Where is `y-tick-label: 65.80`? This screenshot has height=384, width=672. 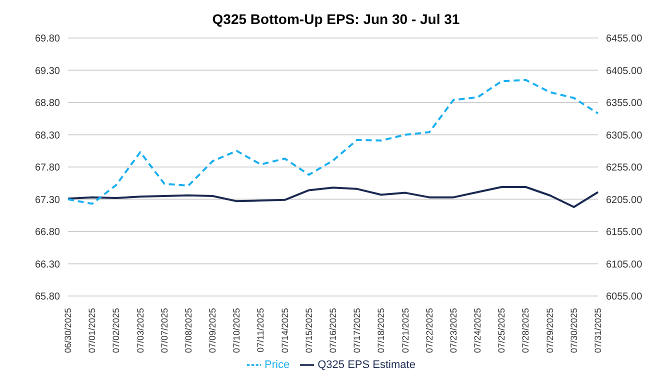 y-tick-label: 65.80 is located at coordinates (47, 297).